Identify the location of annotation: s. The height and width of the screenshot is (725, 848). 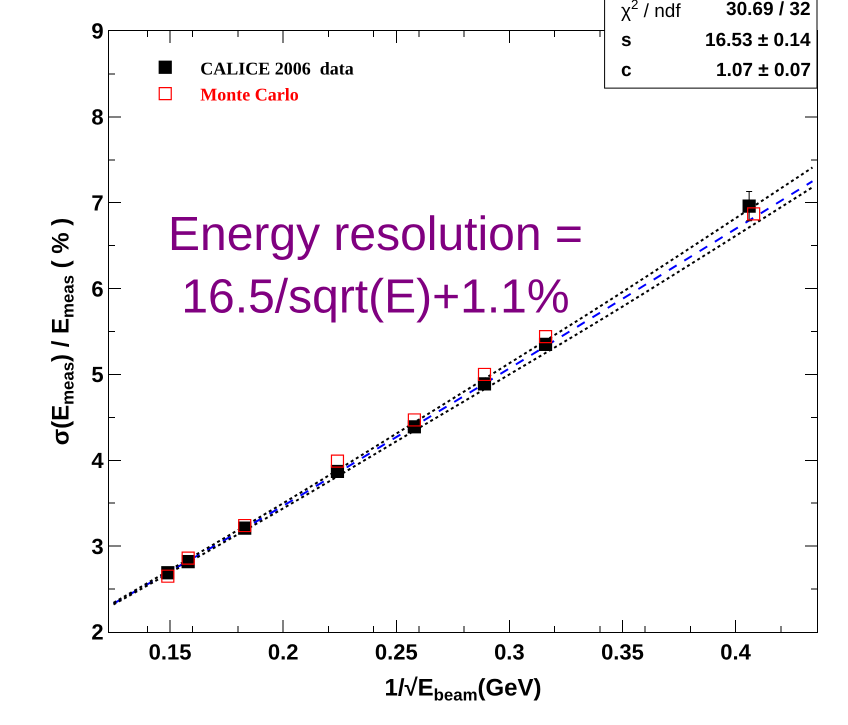
(626, 40).